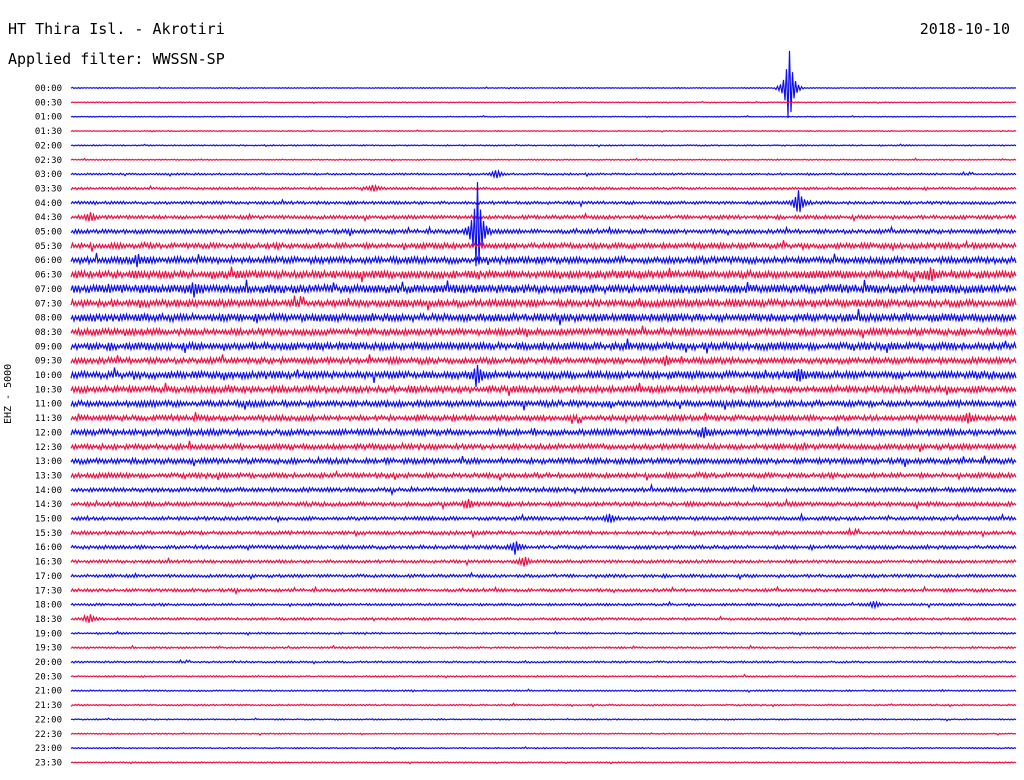 The height and width of the screenshot is (780, 1024). I want to click on time-tick-label: 01:00, so click(48, 118).